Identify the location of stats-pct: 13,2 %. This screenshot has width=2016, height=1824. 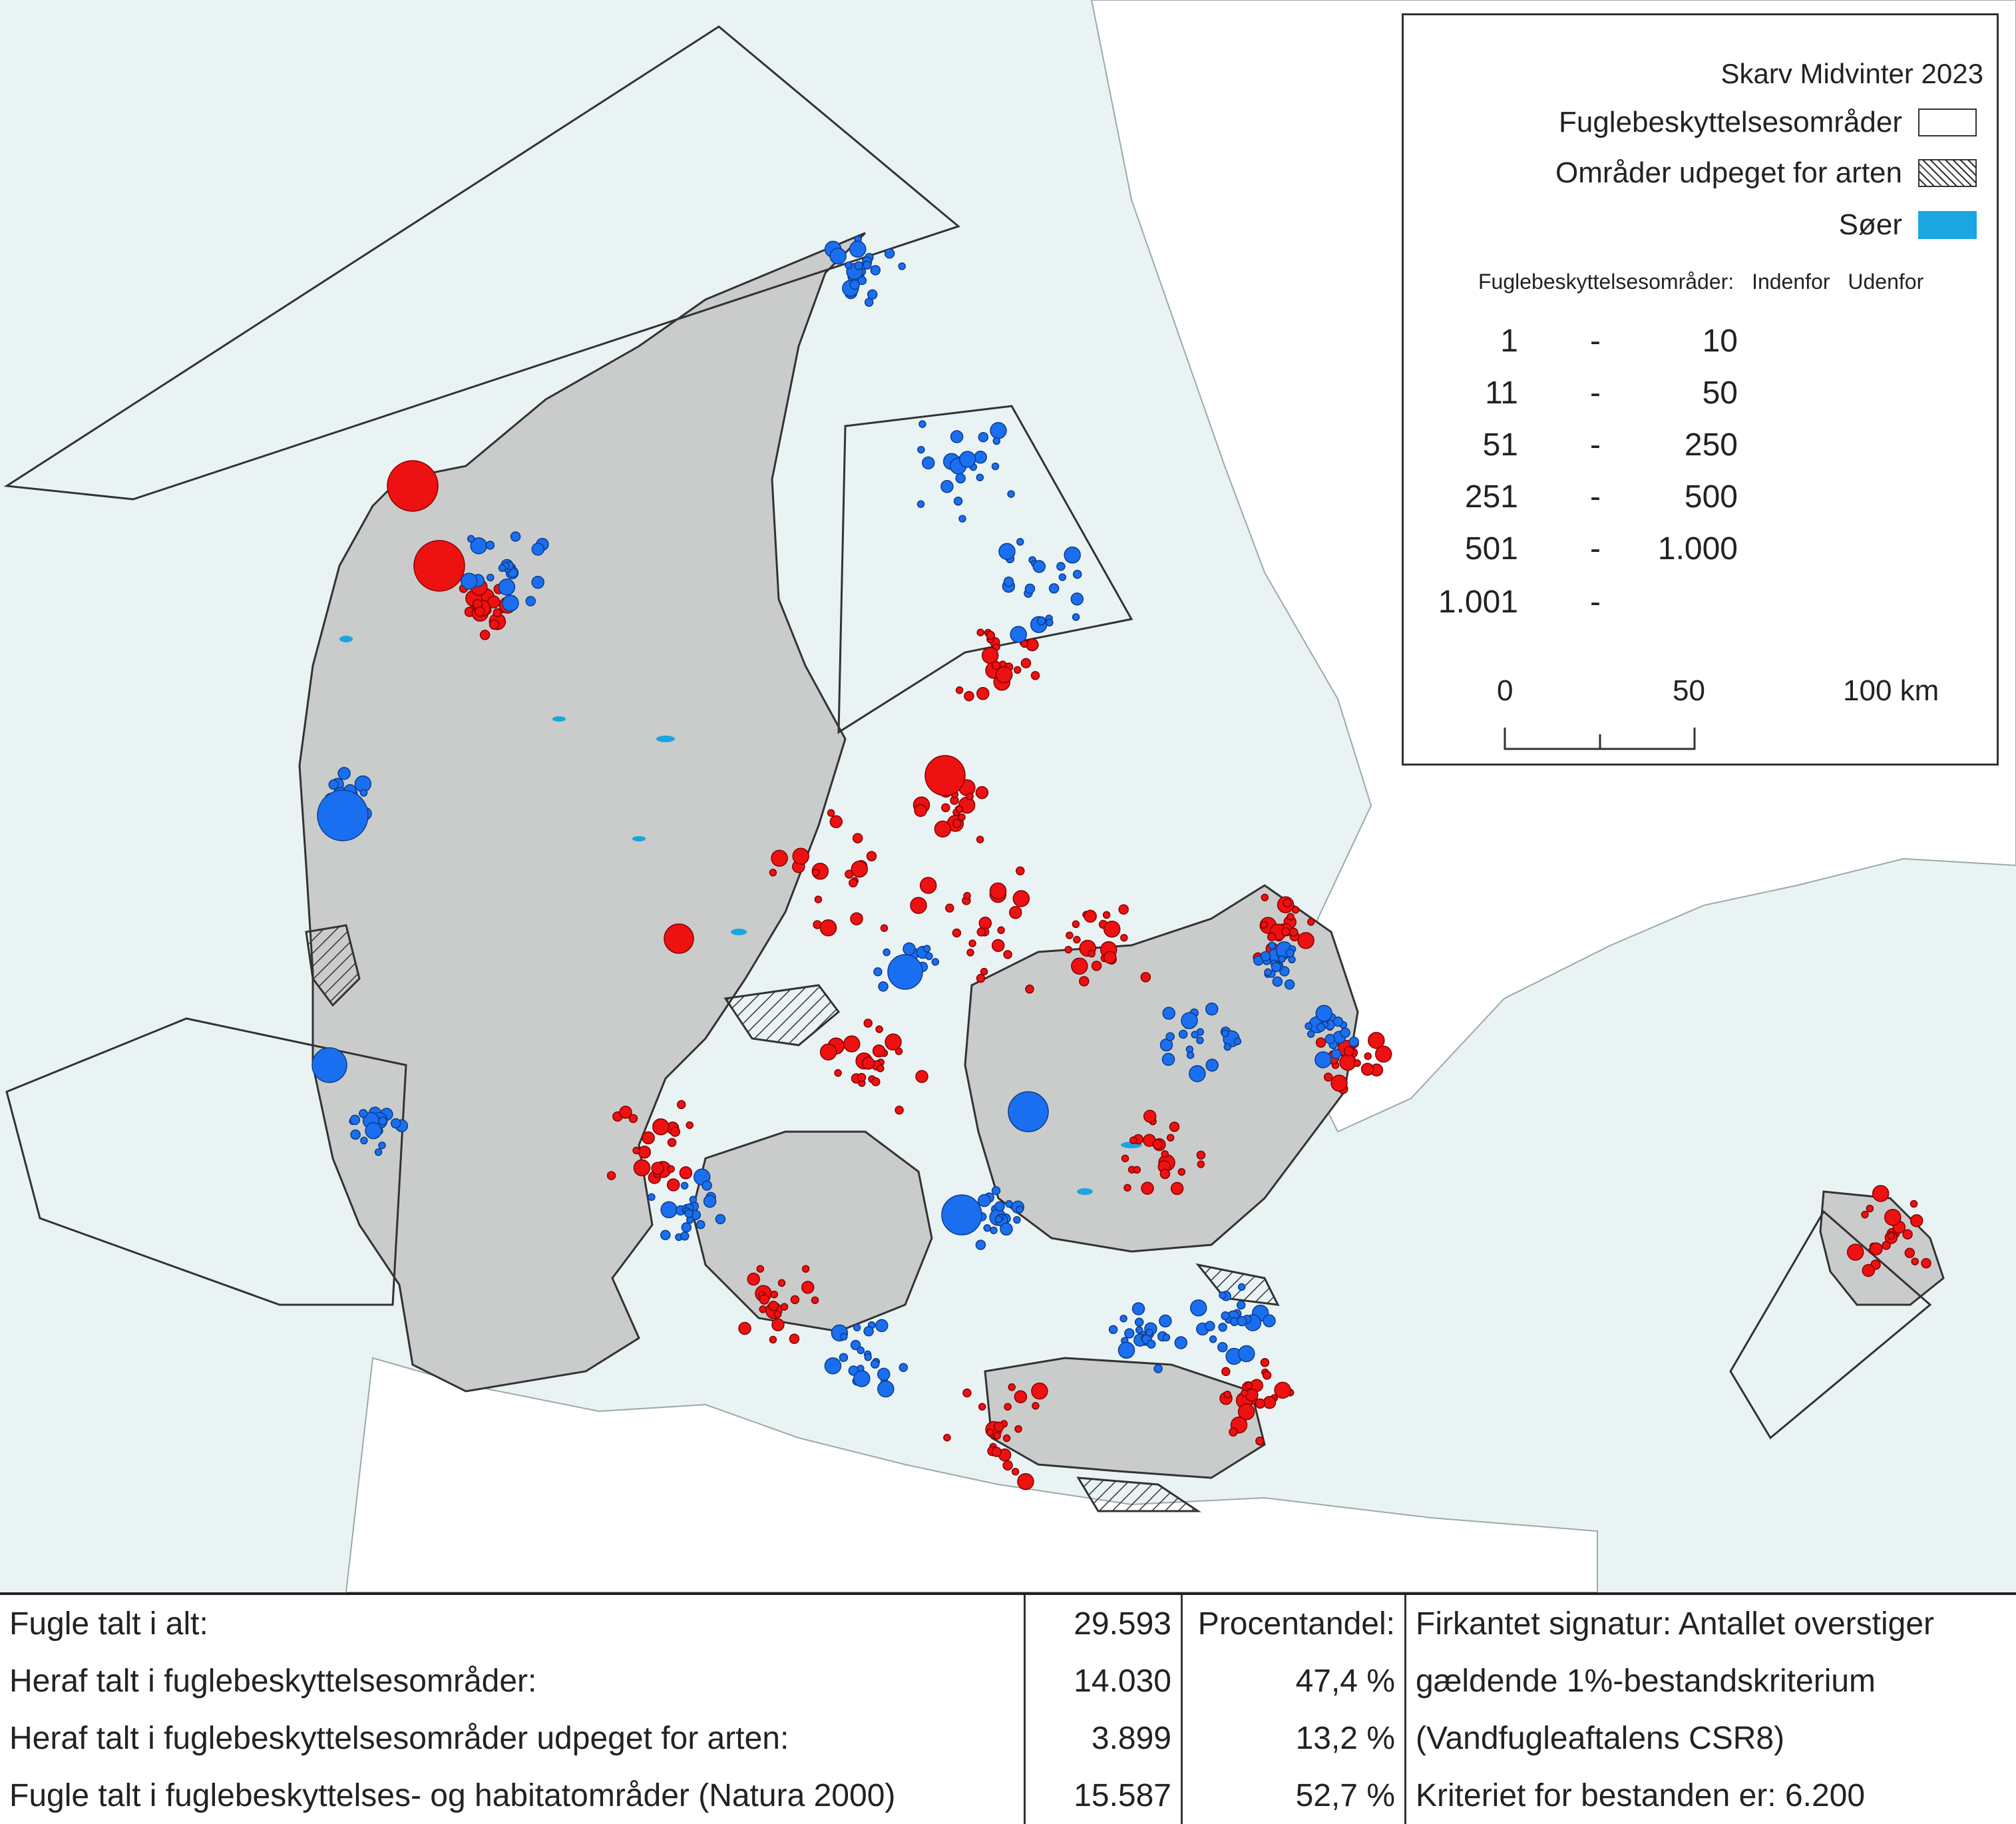
(1293, 1738).